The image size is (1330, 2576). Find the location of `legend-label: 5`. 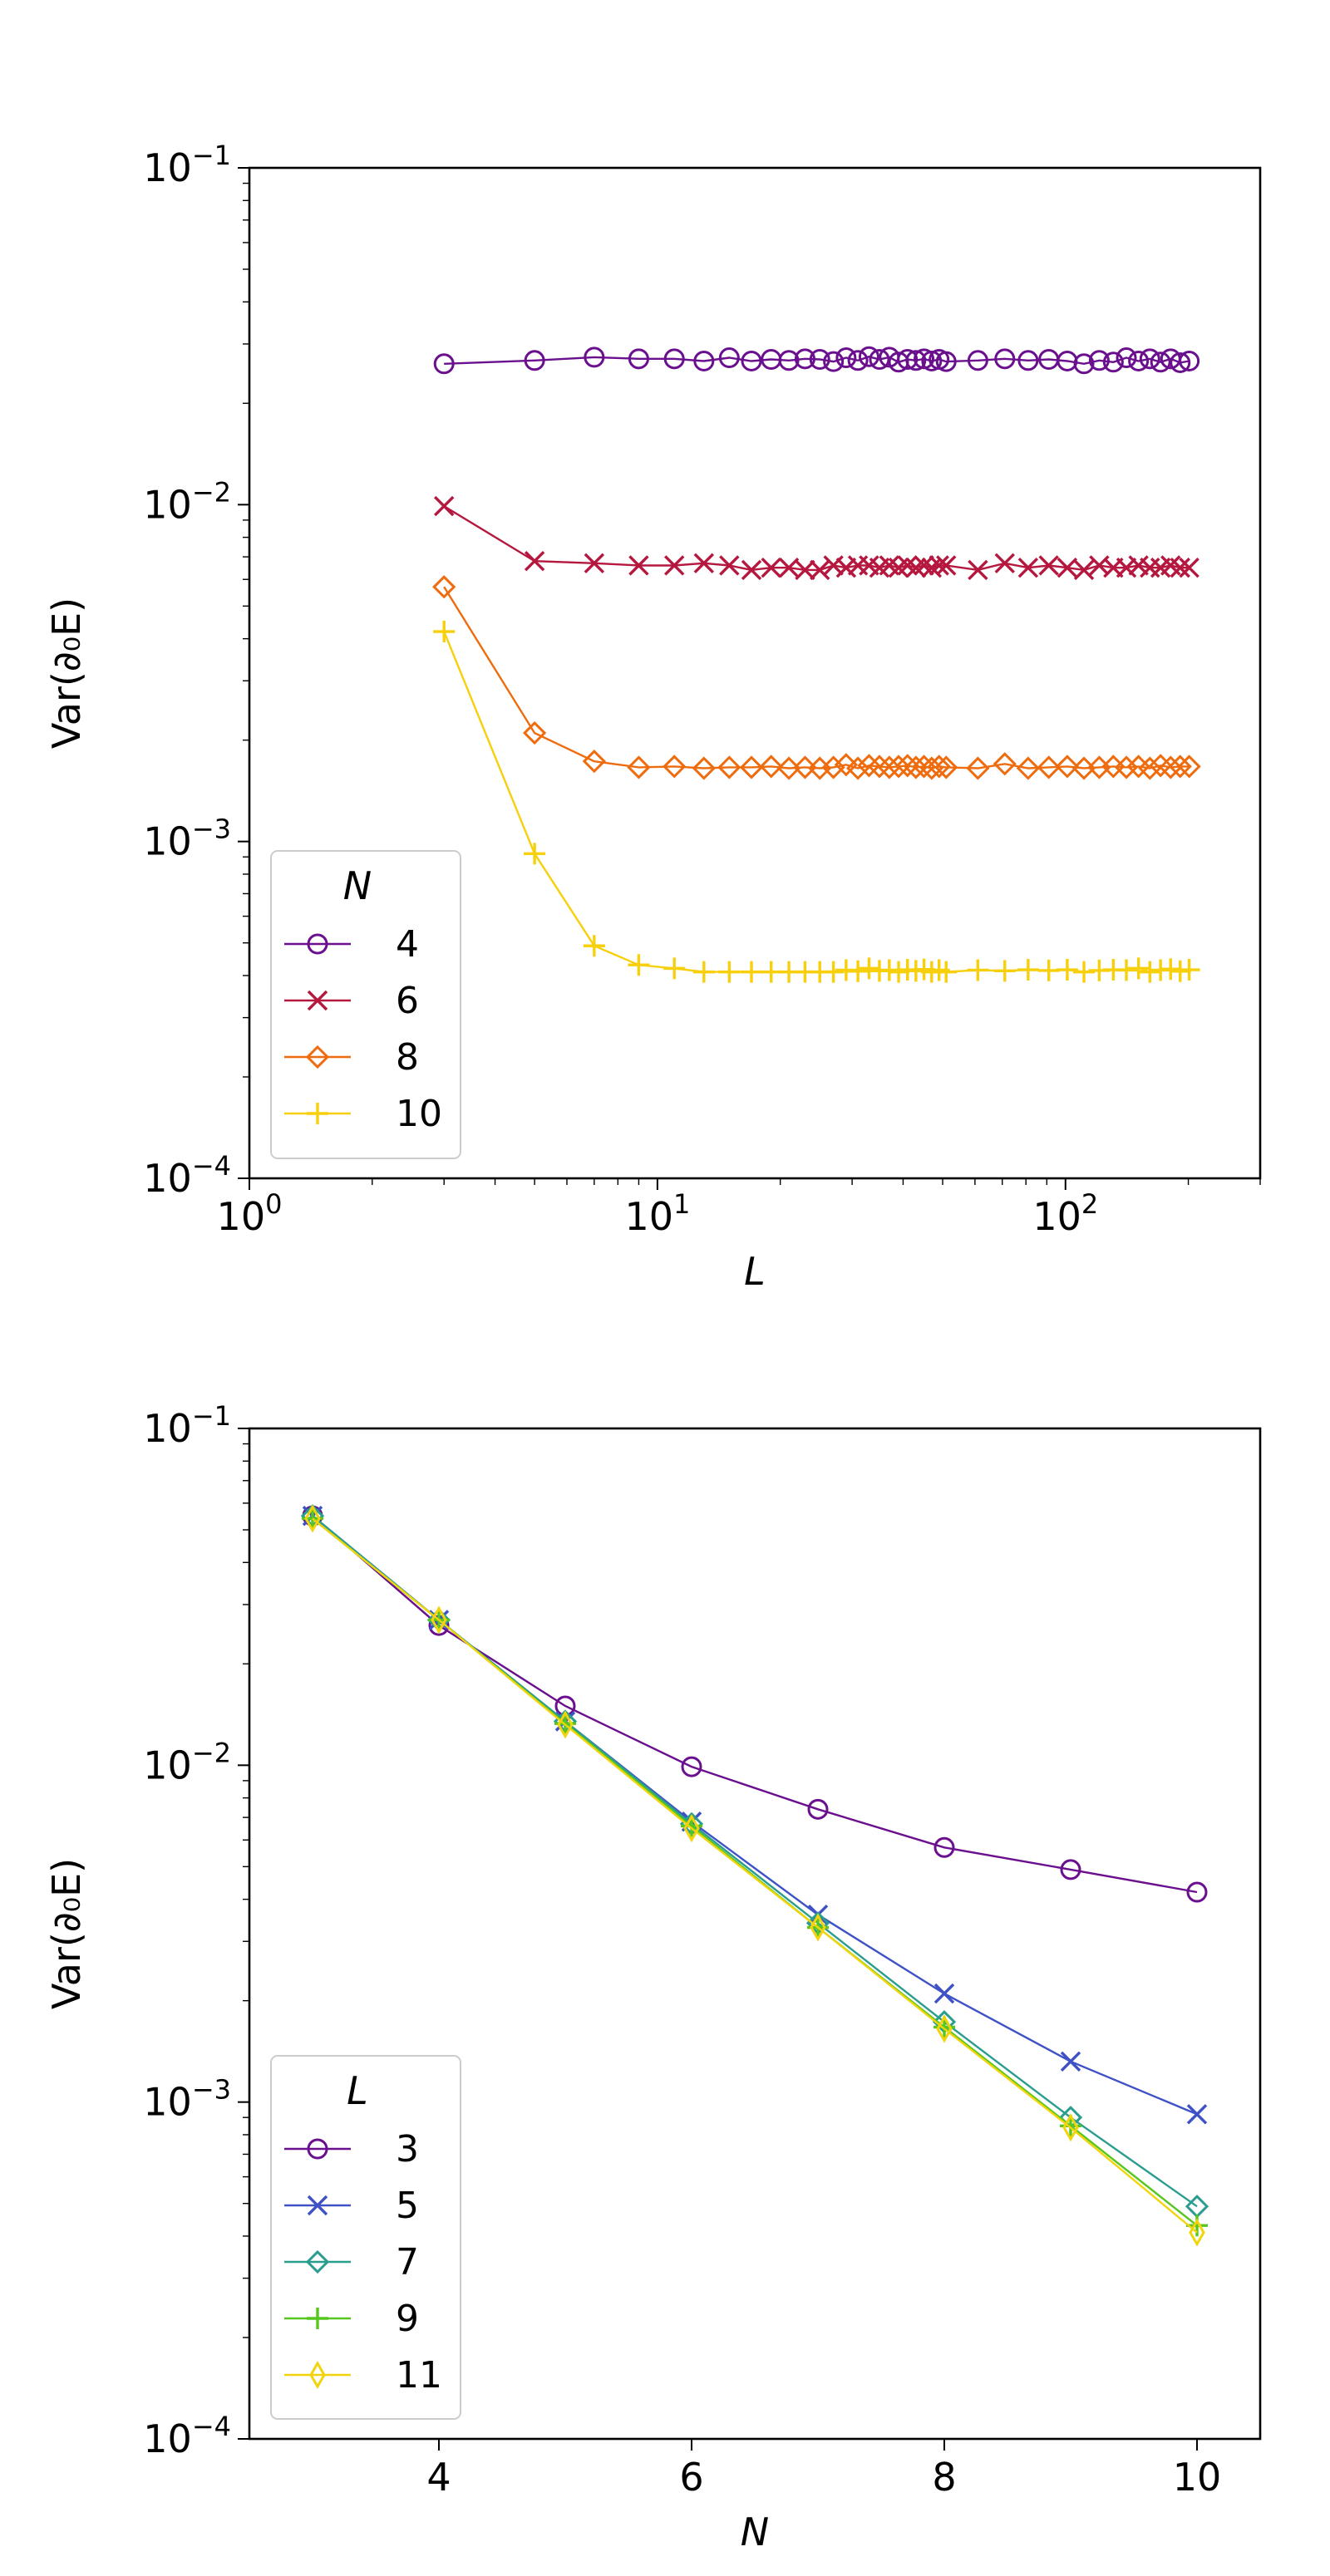

legend-label: 5 is located at coordinates (407, 2206).